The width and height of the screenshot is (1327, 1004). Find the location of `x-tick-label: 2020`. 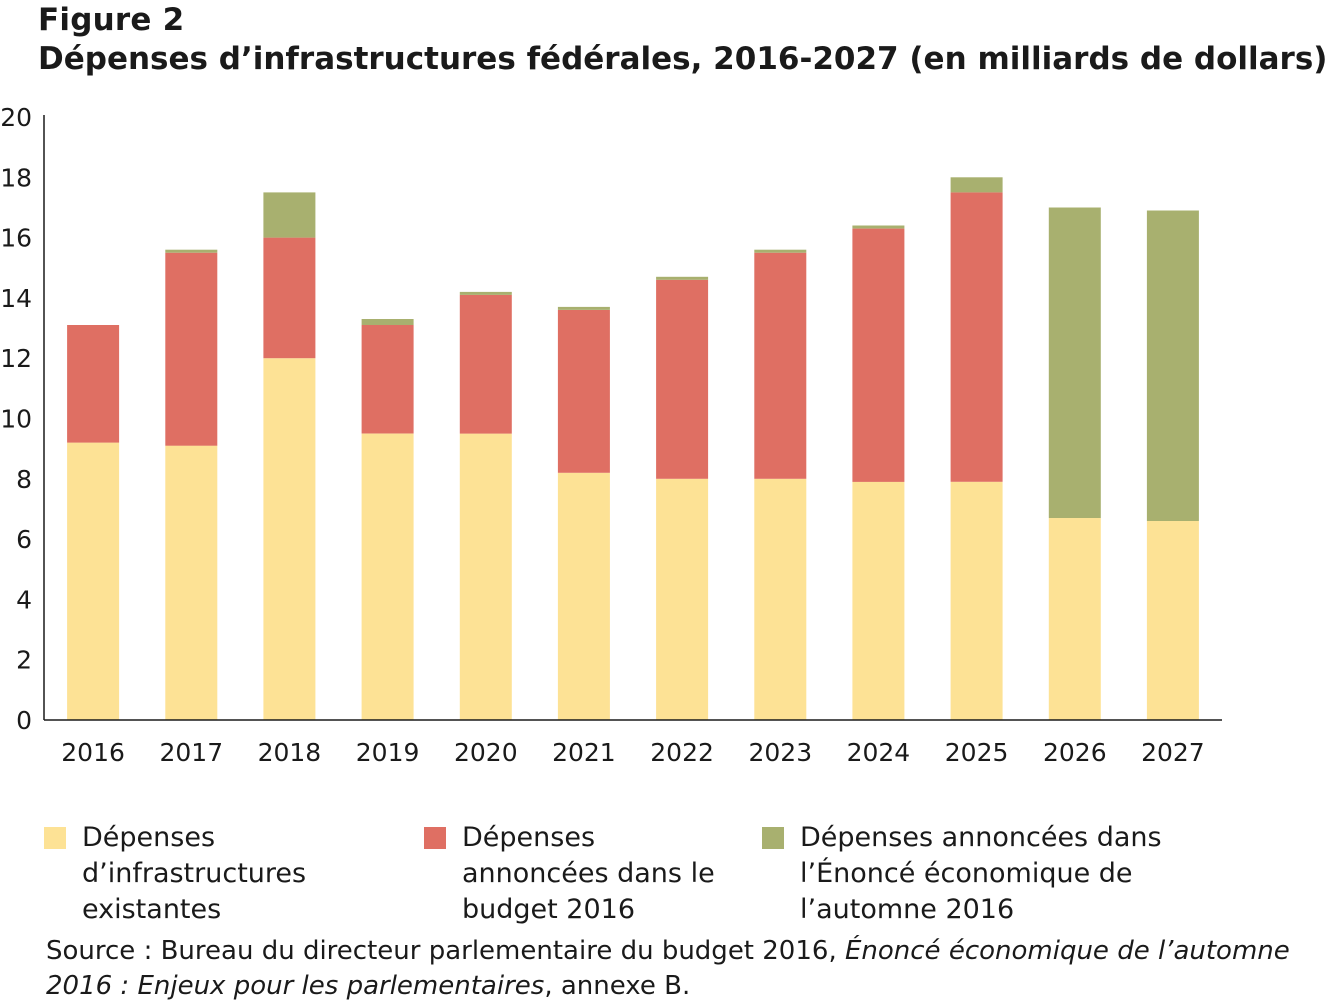

x-tick-label: 2020 is located at coordinates (486, 752).